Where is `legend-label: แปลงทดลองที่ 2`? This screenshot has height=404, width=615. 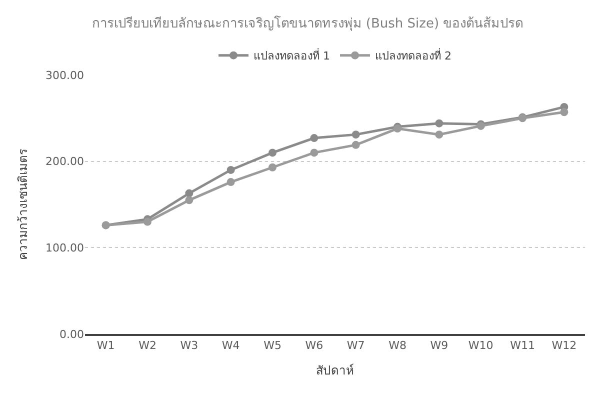 legend-label: แปลงทดลองที่ 2 is located at coordinates (413, 55).